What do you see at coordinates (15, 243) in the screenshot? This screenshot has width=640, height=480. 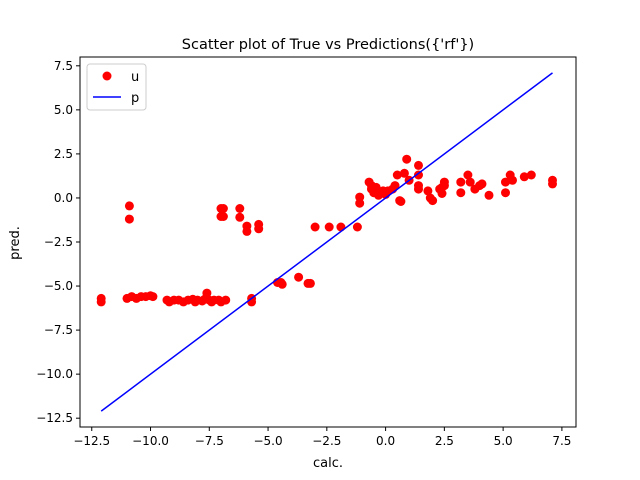 I see `y-axis-label: pred.` at bounding box center [15, 243].